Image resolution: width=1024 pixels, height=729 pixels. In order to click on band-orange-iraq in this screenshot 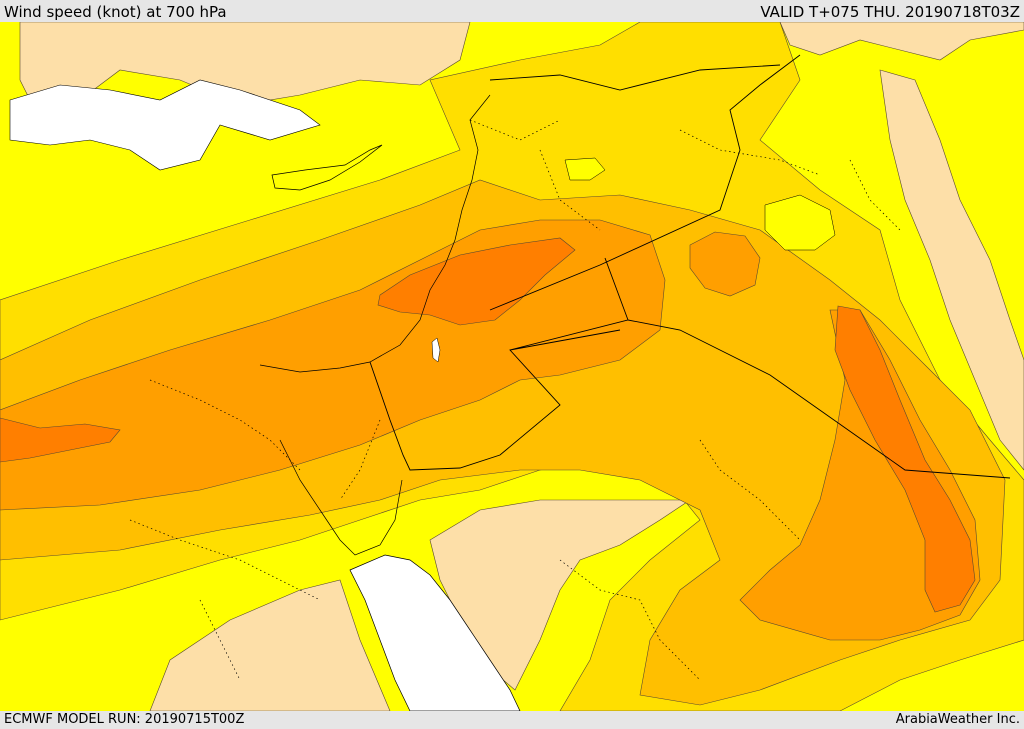, I will do `click(725, 264)`.